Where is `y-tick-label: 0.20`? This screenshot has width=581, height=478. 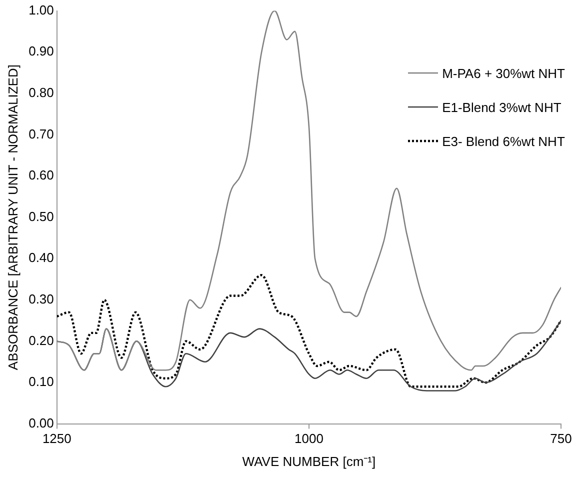
y-tick-label: 0.20 is located at coordinates (41, 340).